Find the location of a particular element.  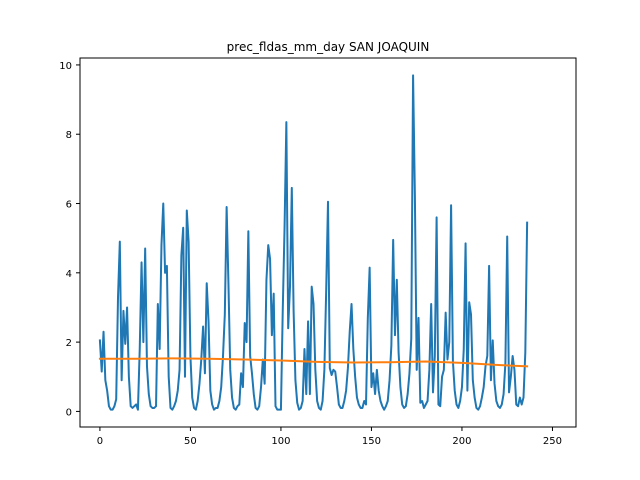

x-tick-label: 250 is located at coordinates (552, 441).